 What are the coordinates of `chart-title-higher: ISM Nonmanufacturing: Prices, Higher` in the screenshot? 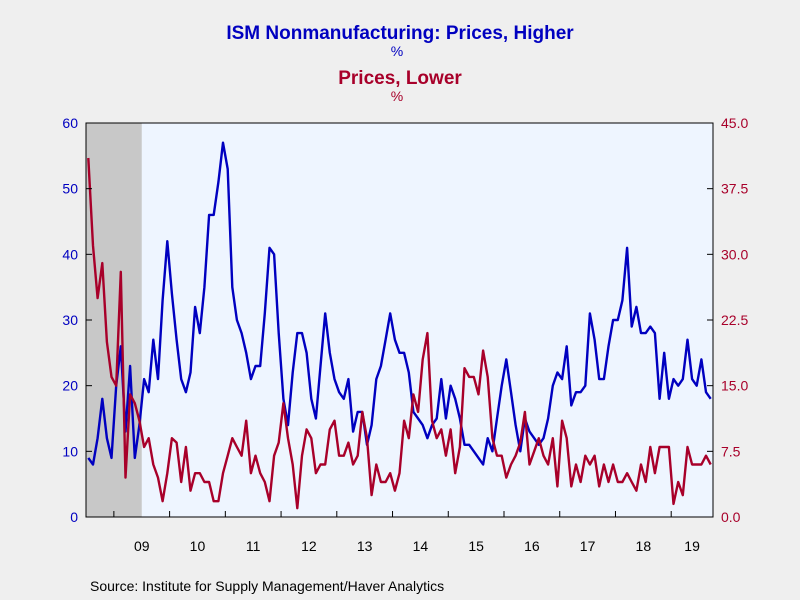 It's located at (400, 33).